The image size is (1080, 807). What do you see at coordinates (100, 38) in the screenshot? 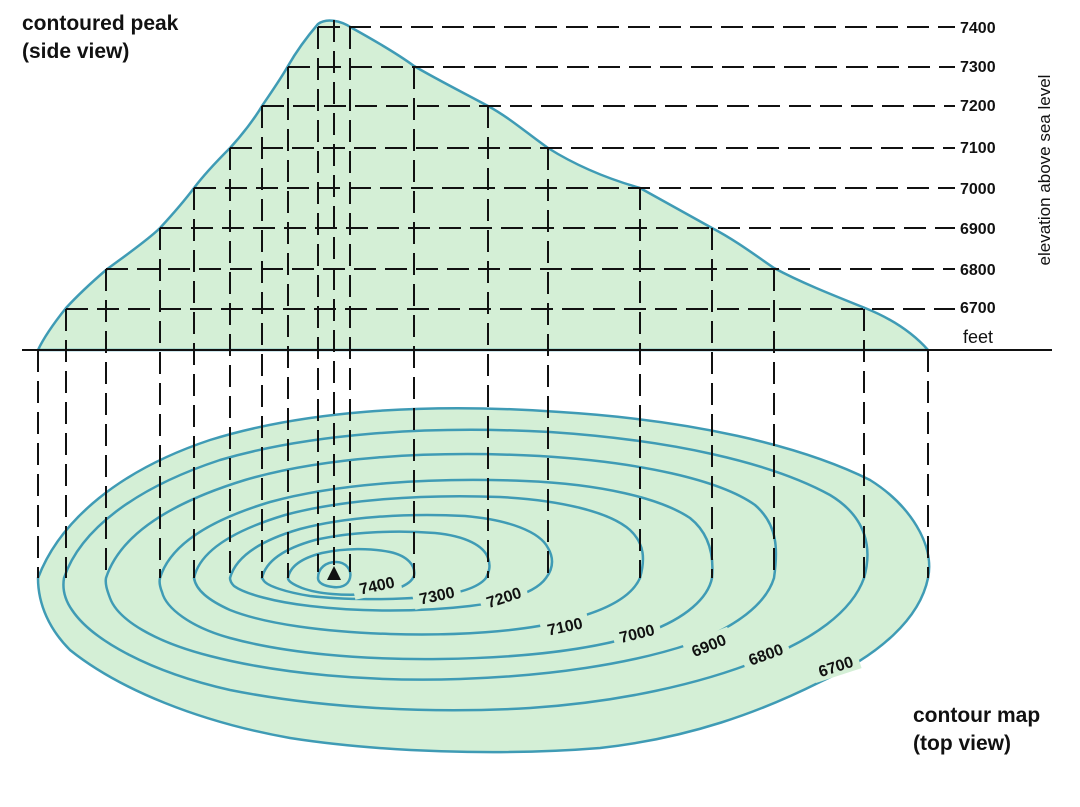
I see `side-view-title: contoured peak (side view)` at bounding box center [100, 38].